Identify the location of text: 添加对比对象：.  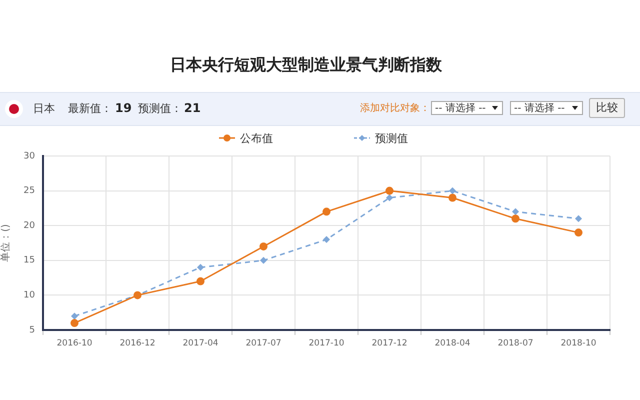
(395, 109).